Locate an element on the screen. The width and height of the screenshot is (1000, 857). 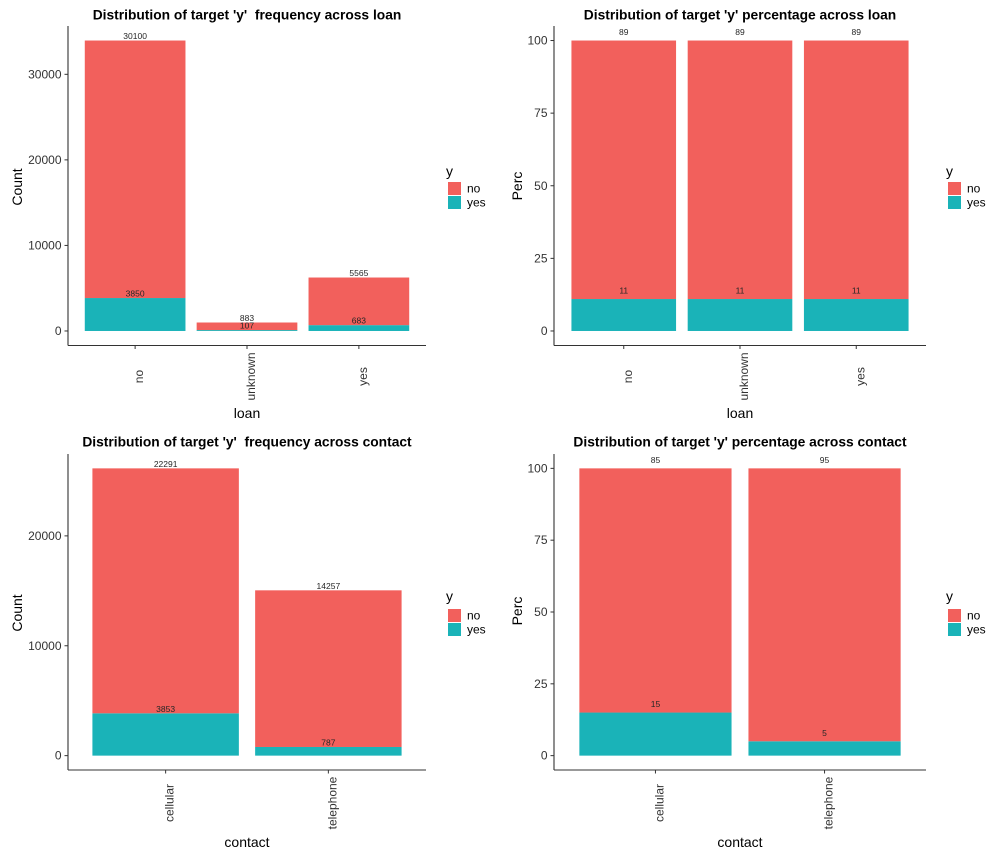
y-tick-label: 30000 is located at coordinates (45, 74).